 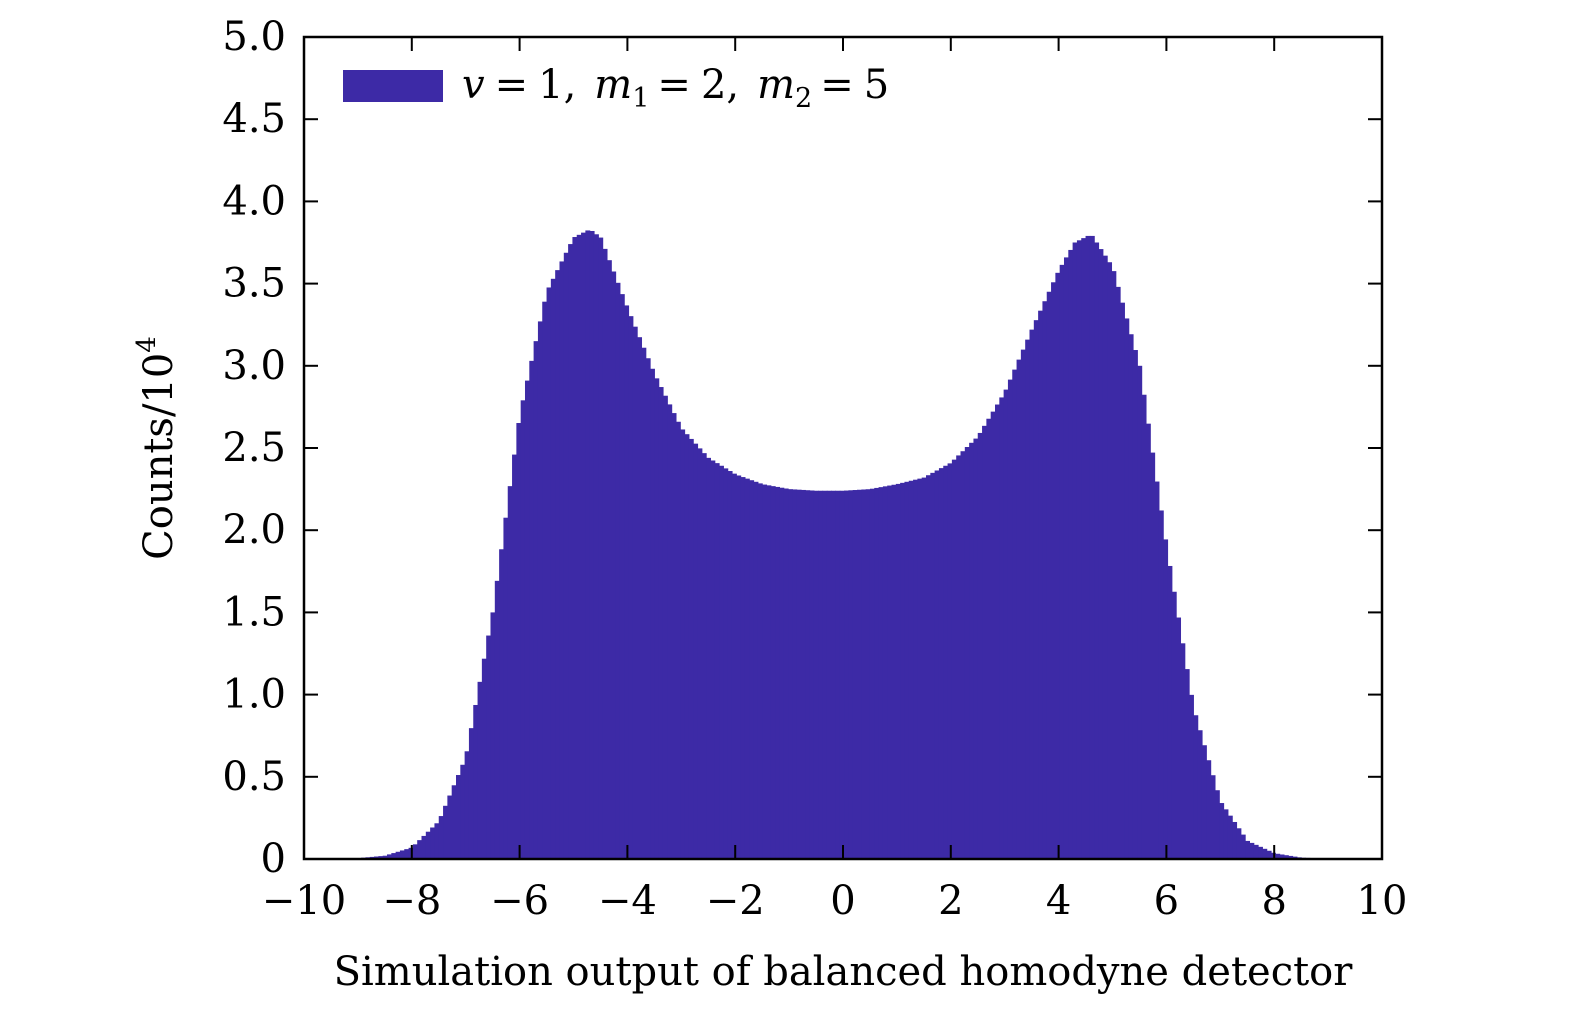 What do you see at coordinates (1382, 901) in the screenshot?
I see `x-tick-label: 10` at bounding box center [1382, 901].